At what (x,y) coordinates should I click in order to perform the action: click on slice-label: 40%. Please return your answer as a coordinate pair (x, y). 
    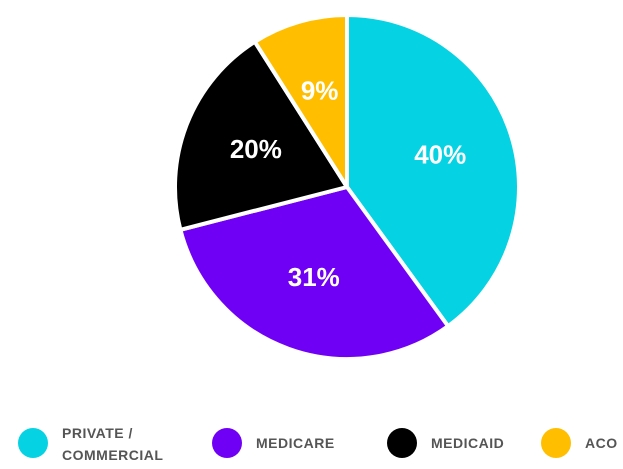
    Looking at the image, I should click on (440, 155).